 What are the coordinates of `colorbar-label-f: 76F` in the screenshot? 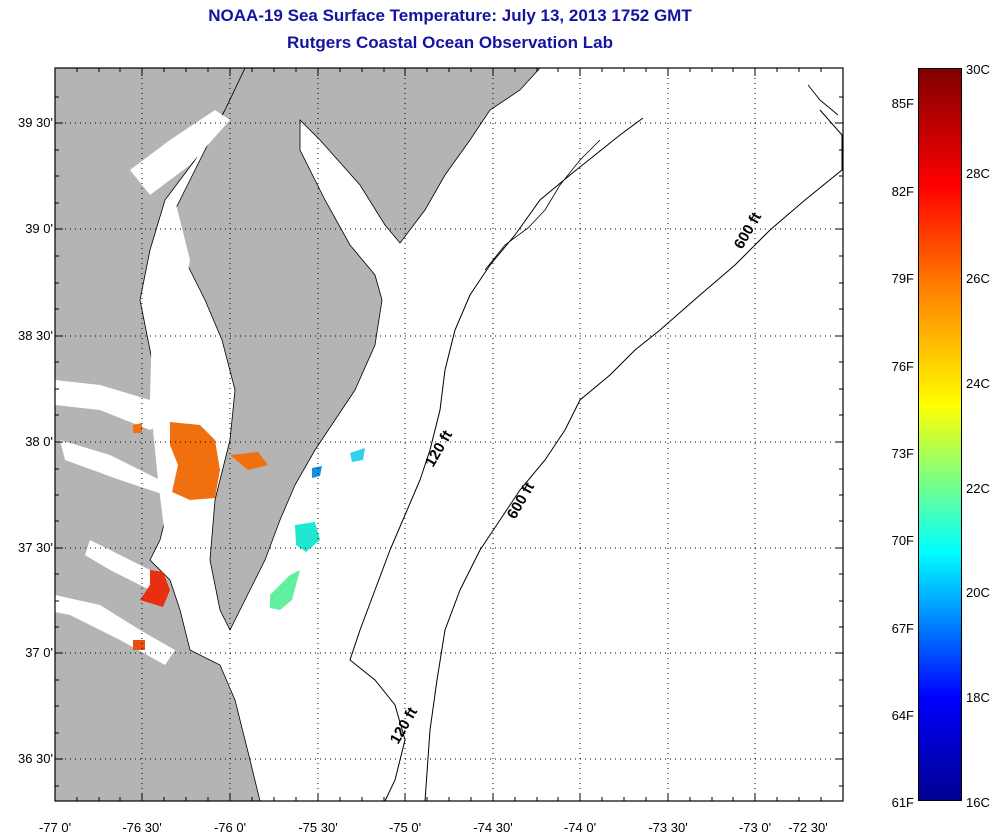 It's located at (902, 366).